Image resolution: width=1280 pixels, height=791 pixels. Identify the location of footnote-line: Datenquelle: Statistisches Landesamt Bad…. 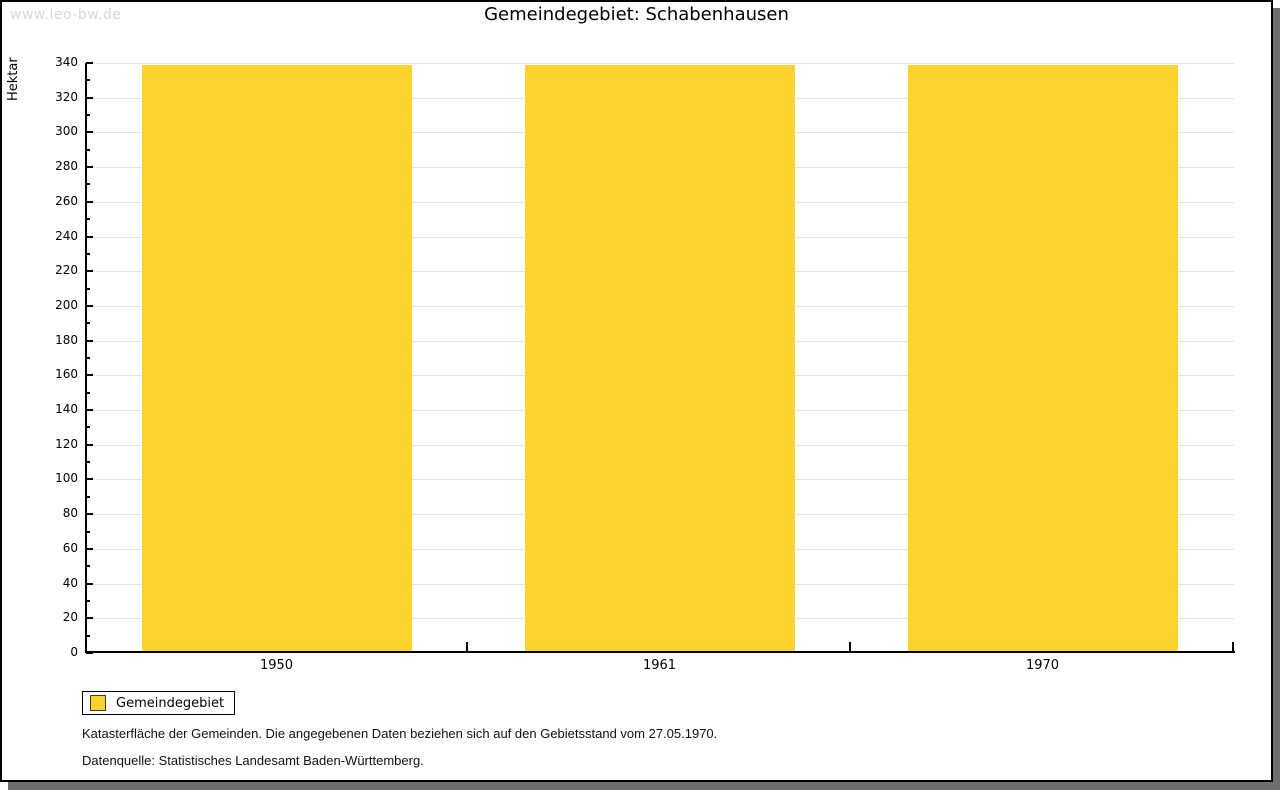
(253, 760).